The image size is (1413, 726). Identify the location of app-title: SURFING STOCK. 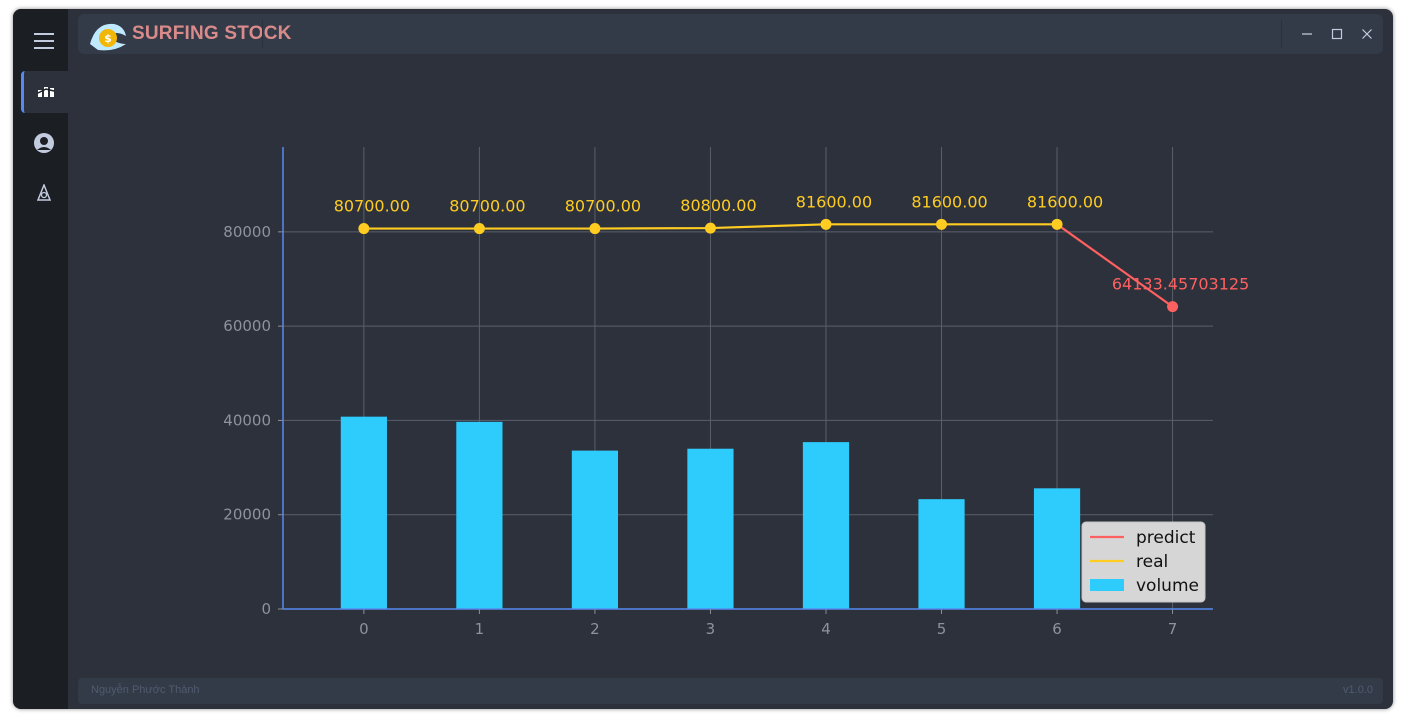
(212, 33).